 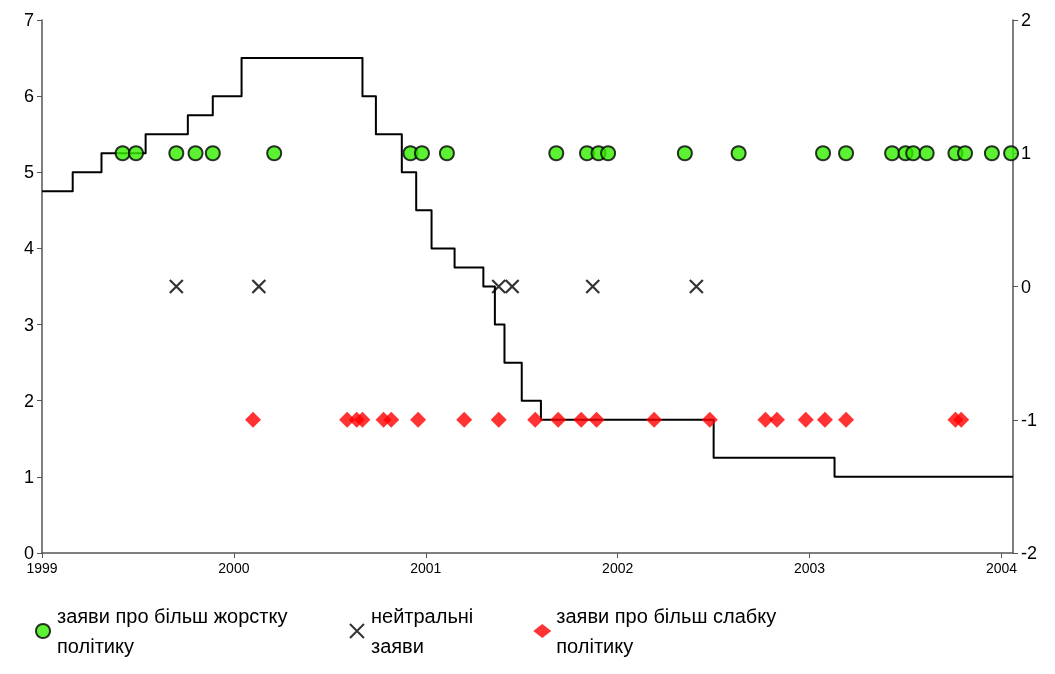 I want to click on y2-tick-label: 1, so click(x=1026, y=153).